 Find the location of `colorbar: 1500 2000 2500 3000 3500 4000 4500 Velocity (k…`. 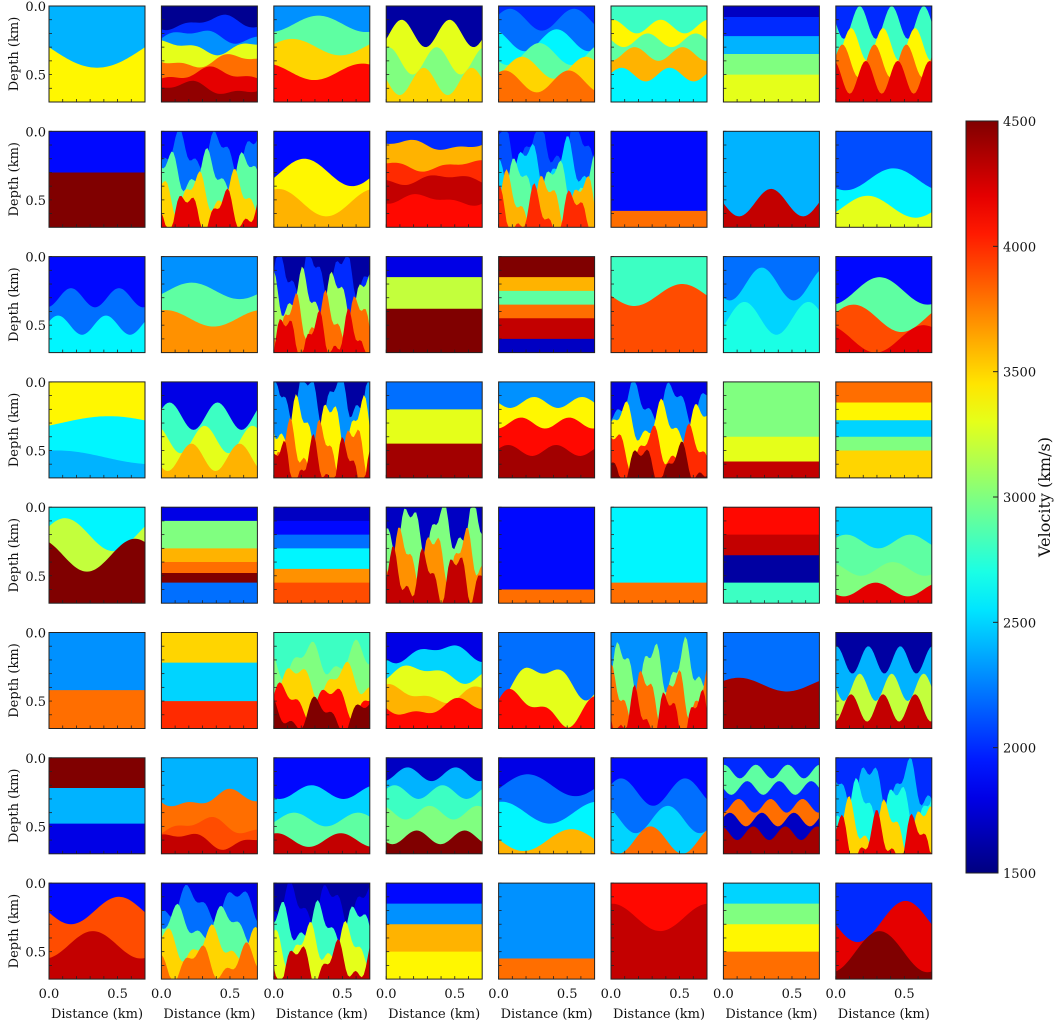

colorbar: 1500 2000 2500 3000 3500 4000 4500 Velocity (k… is located at coordinates (1009, 498).